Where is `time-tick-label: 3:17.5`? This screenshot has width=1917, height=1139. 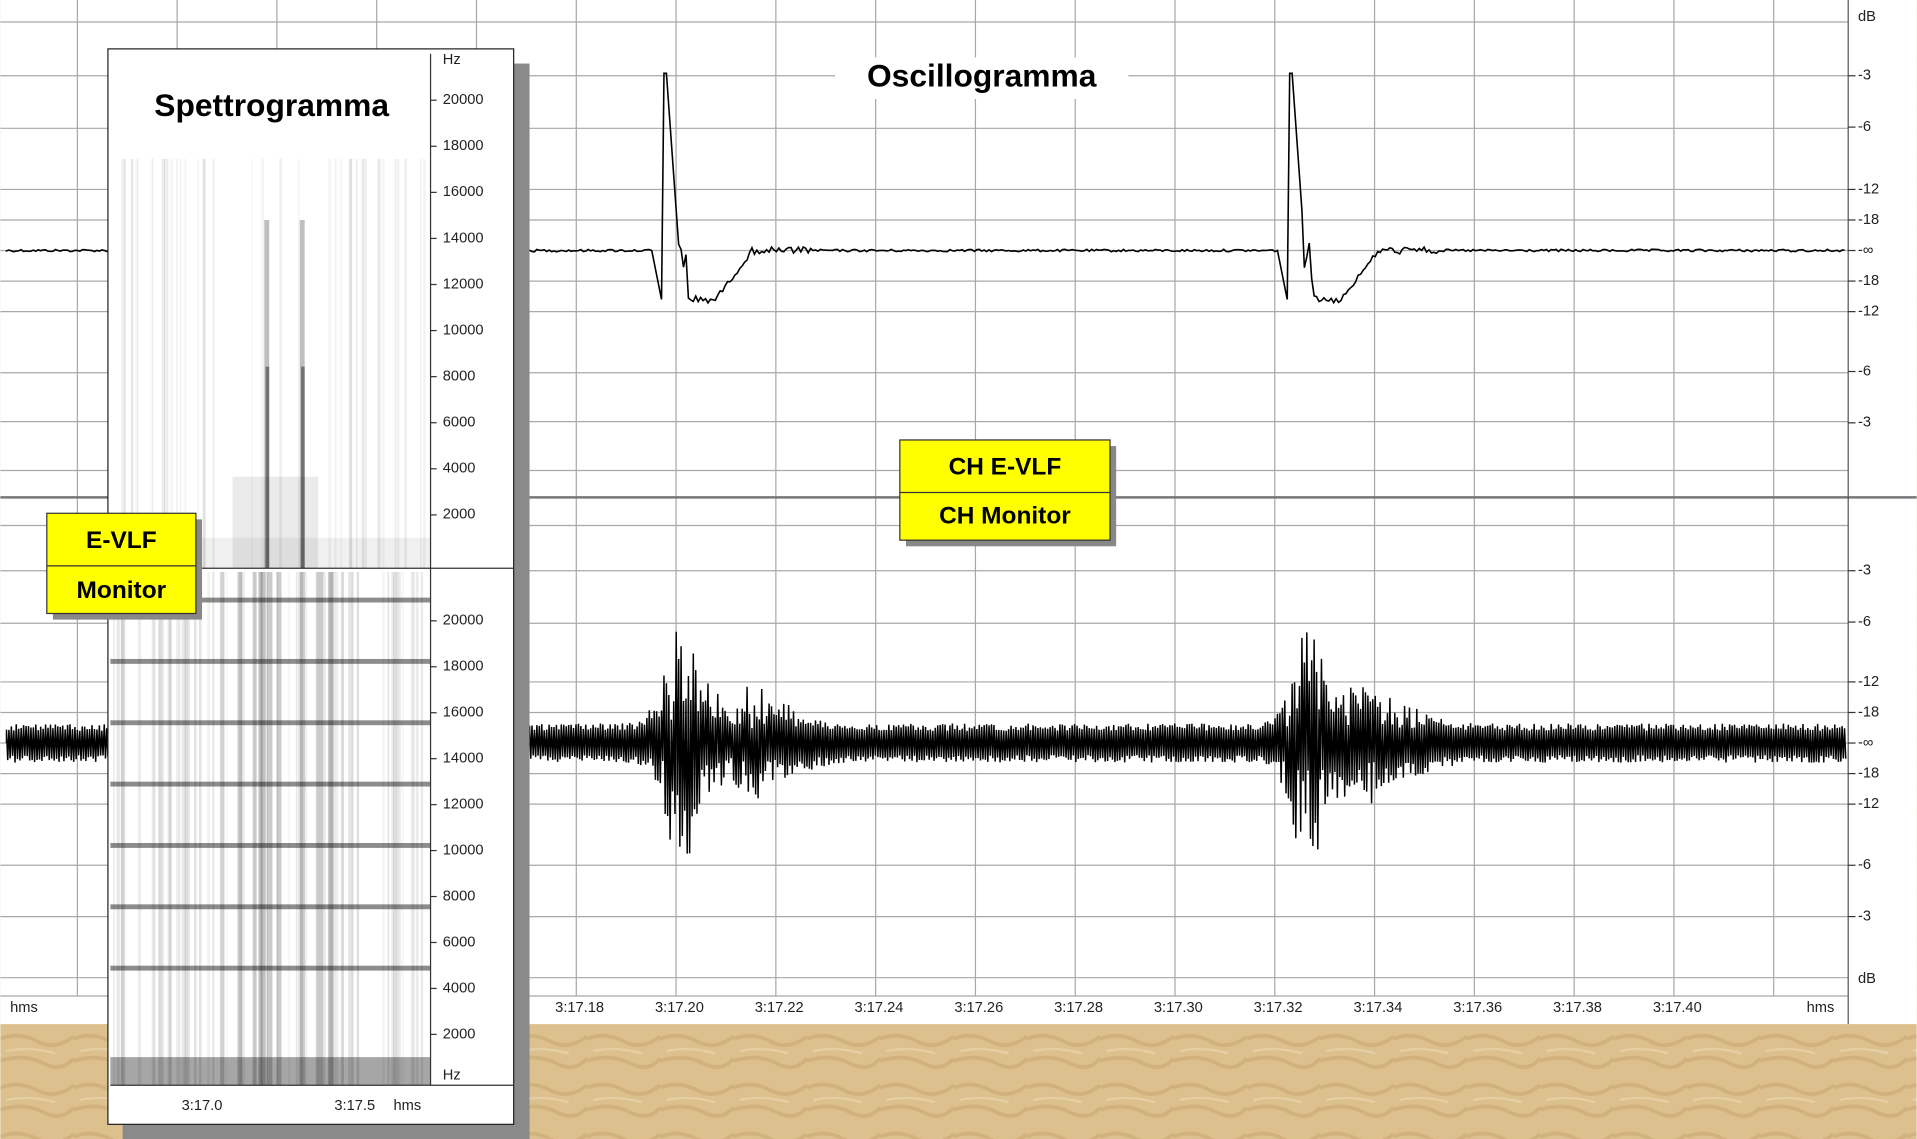 time-tick-label: 3:17.5 is located at coordinates (354, 1106).